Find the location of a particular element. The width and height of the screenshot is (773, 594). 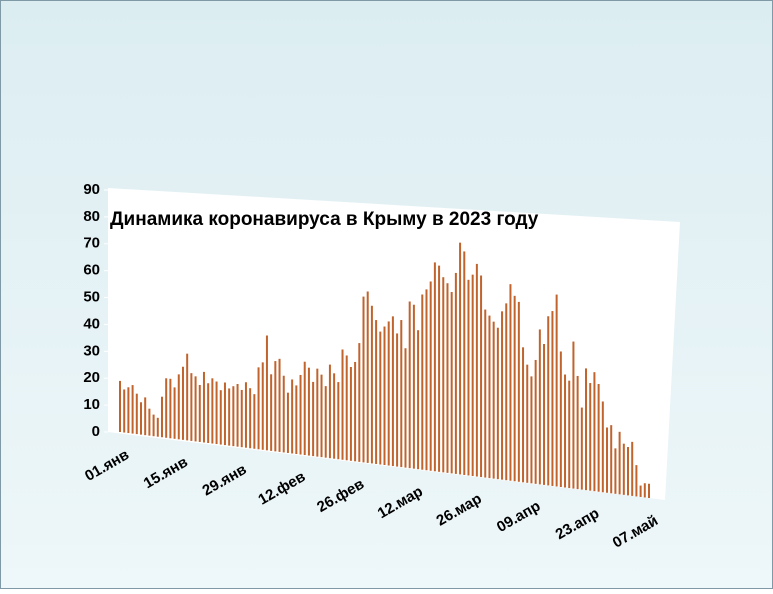

y-tick-label: 0 is located at coordinates (96, 431).